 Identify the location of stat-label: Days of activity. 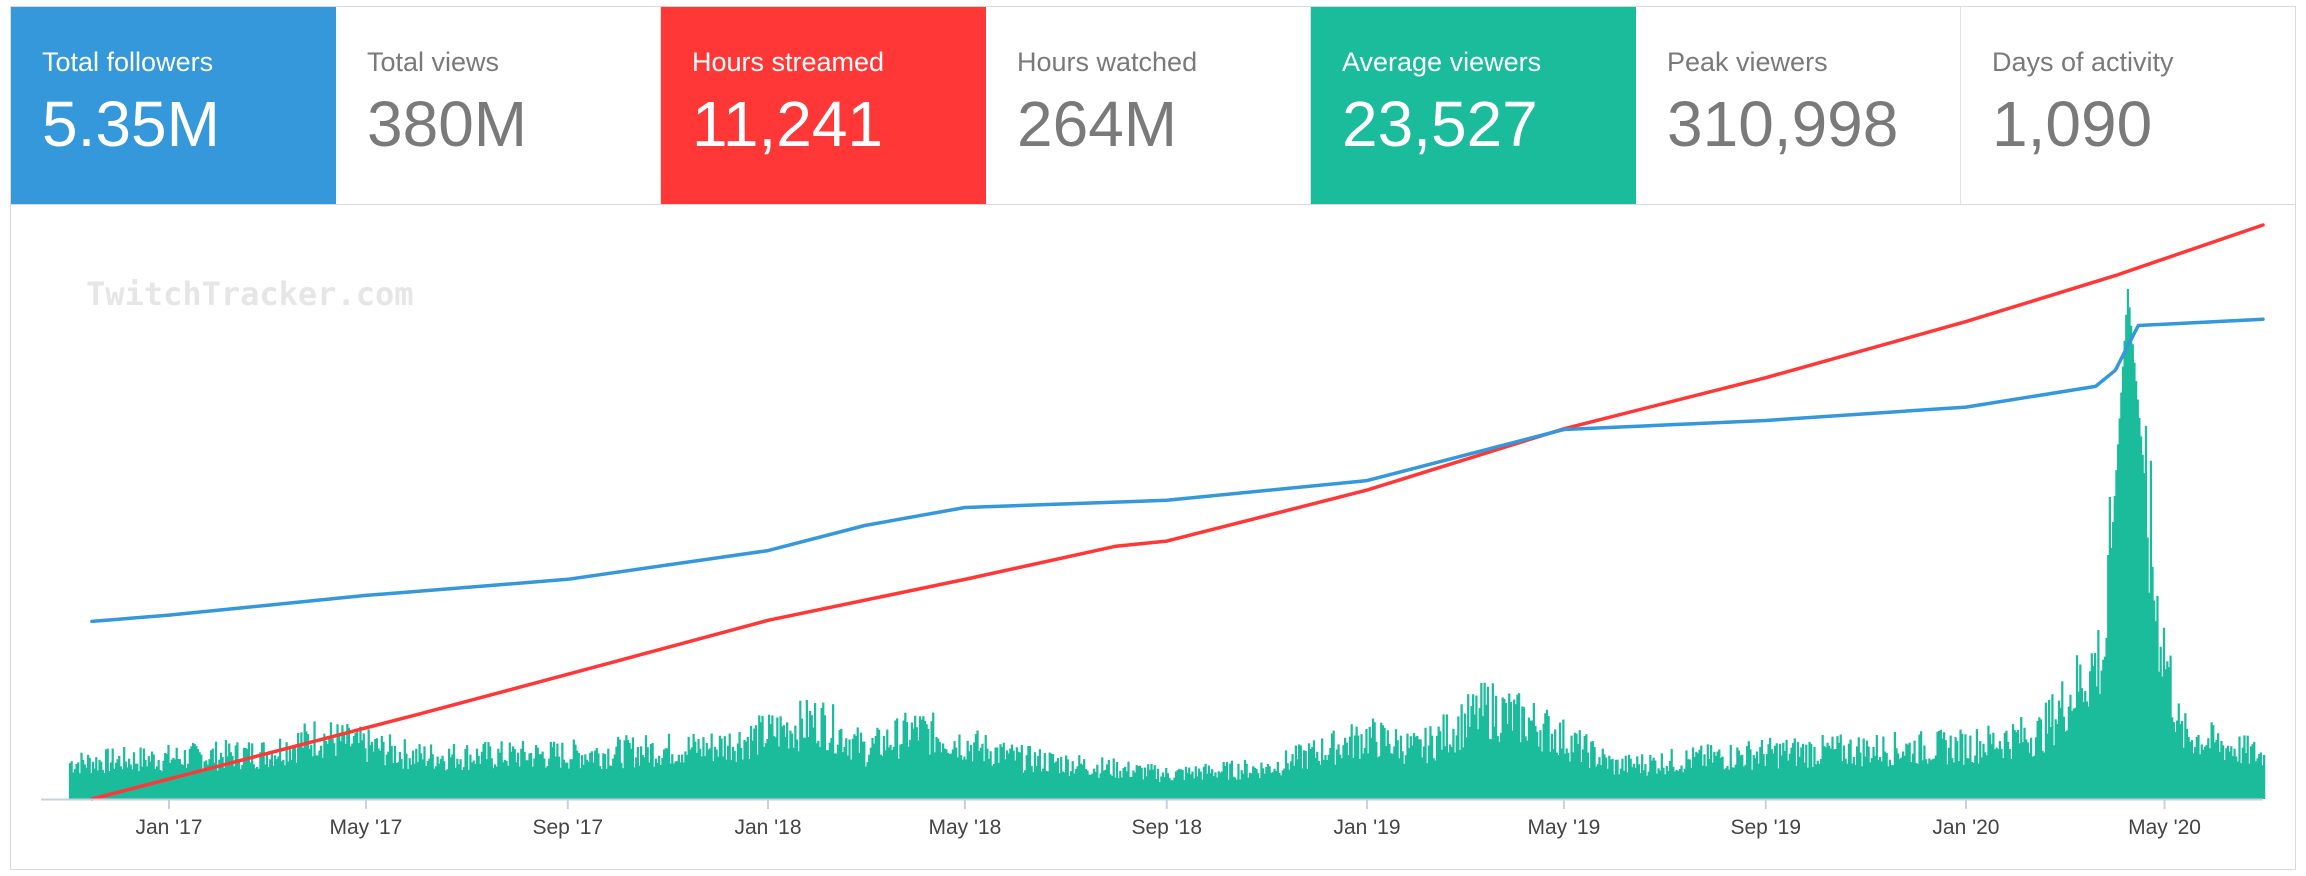
(2083, 62).